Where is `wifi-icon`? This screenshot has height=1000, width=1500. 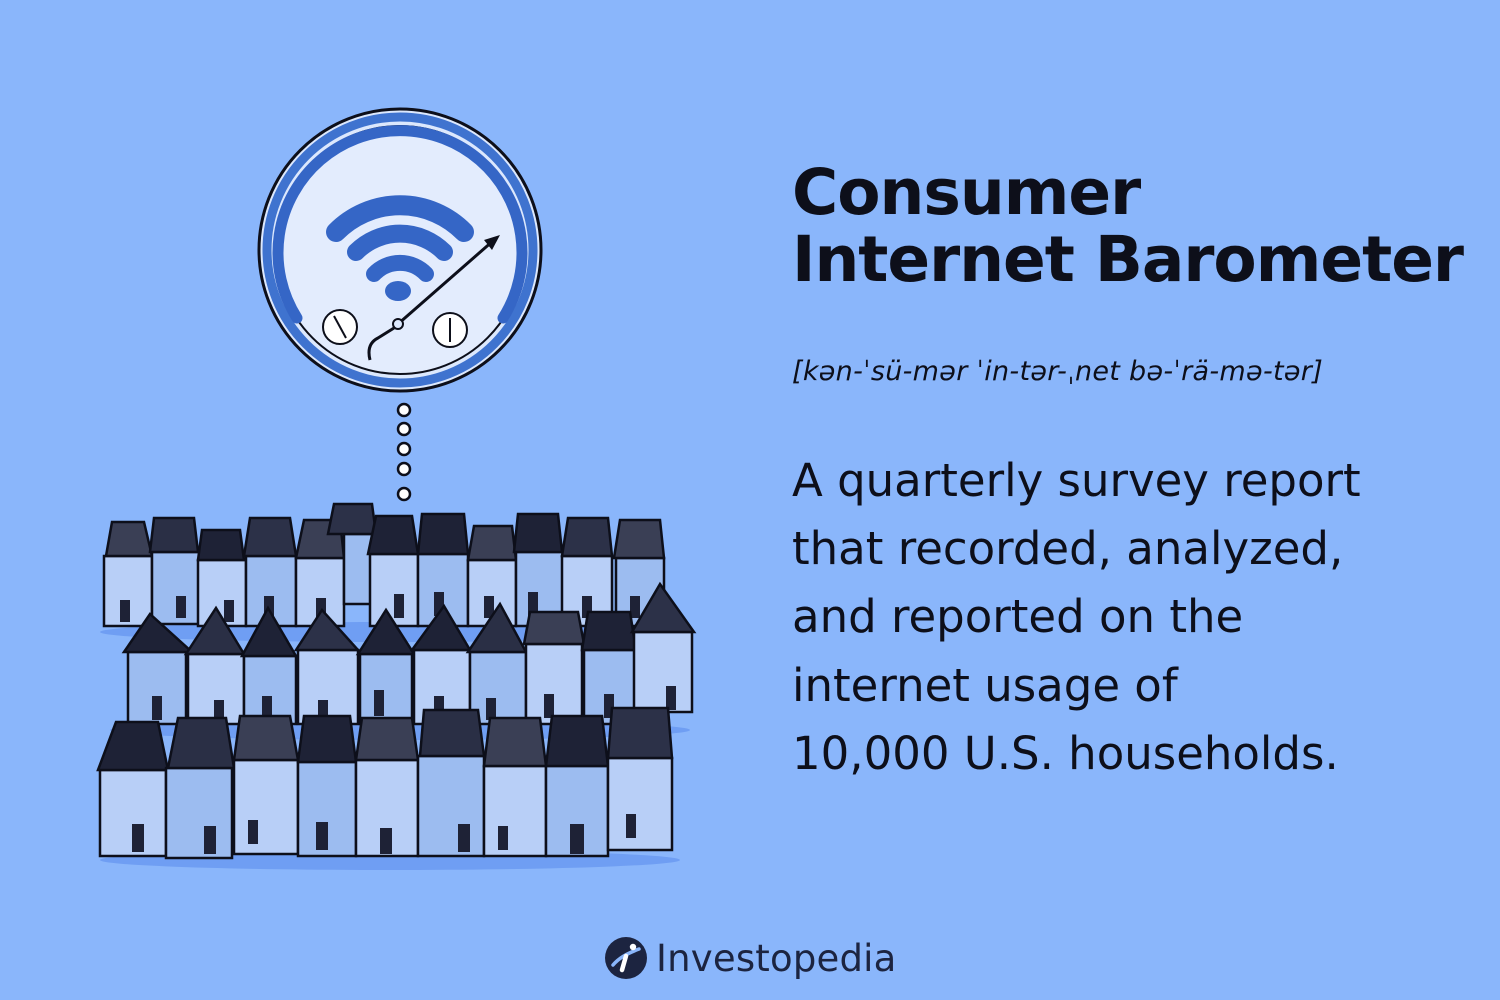 wifi-icon is located at coordinates (400, 248).